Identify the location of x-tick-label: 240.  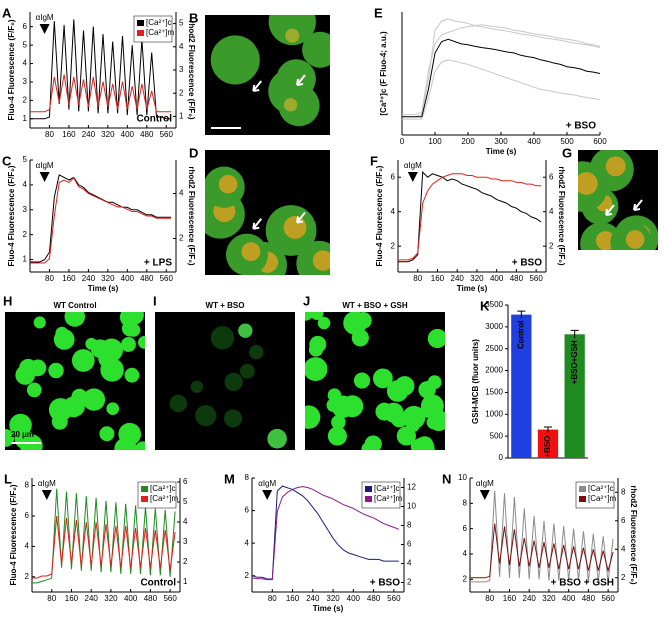
(530, 598).